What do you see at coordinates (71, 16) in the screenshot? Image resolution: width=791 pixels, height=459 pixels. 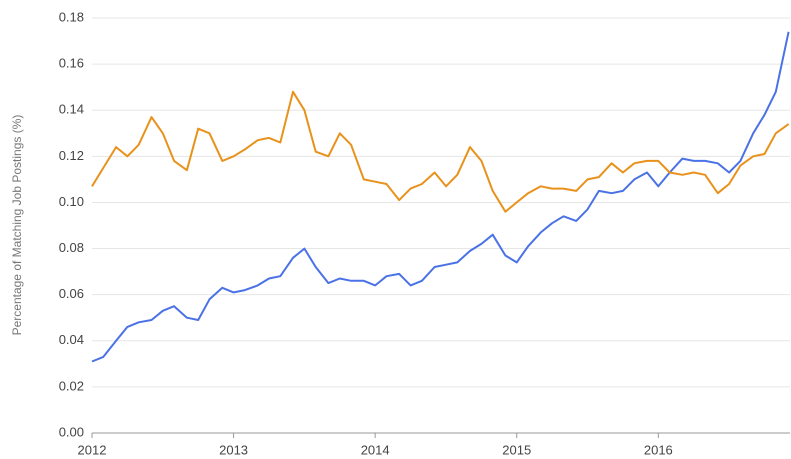 I see `y-tick-label: 0.18` at bounding box center [71, 16].